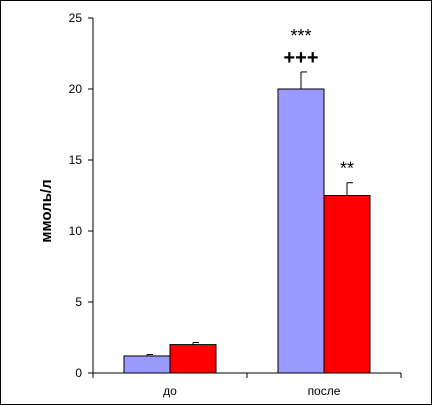 The width and height of the screenshot is (432, 405). I want to click on y-tick-label: 0, so click(78, 373).